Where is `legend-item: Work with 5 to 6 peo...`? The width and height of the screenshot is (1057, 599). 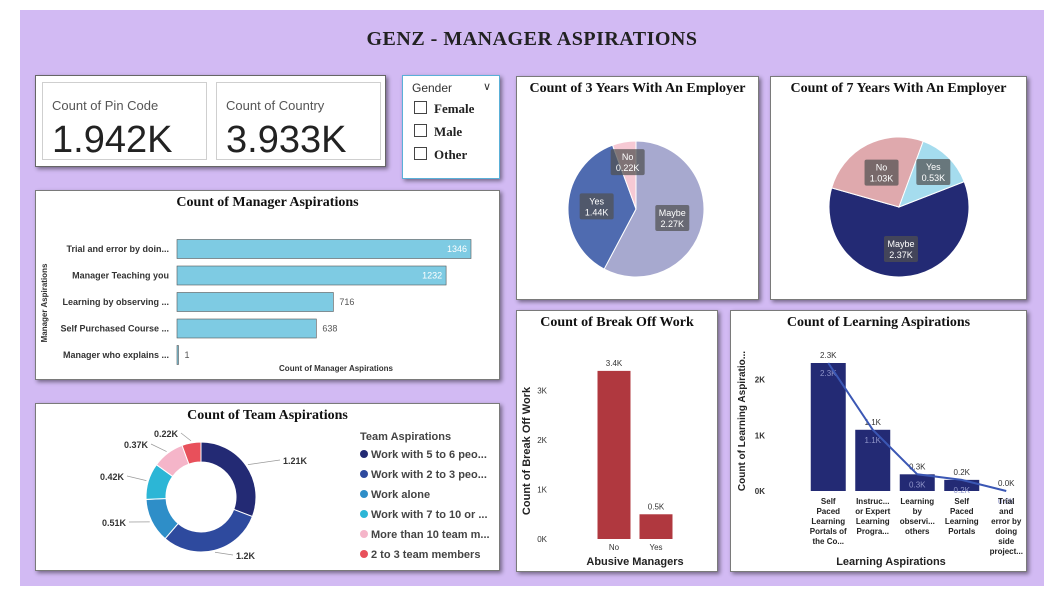
legend-item: Work with 5 to 6 peo... is located at coordinates (423, 455).